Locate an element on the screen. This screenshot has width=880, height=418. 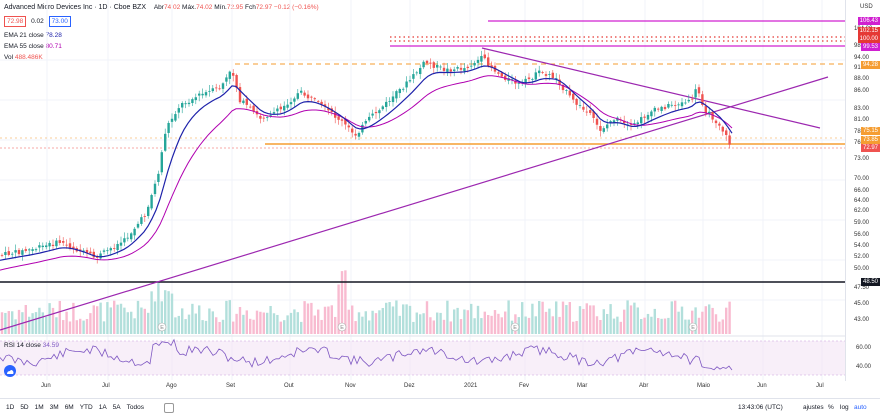
indicator-volume: Vol 488.486K is located at coordinates (23, 57).